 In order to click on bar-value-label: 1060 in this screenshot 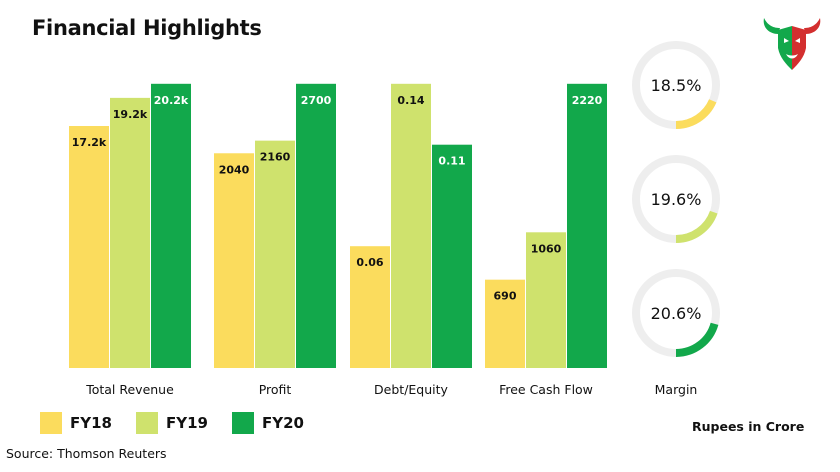, I will do `click(546, 248)`.